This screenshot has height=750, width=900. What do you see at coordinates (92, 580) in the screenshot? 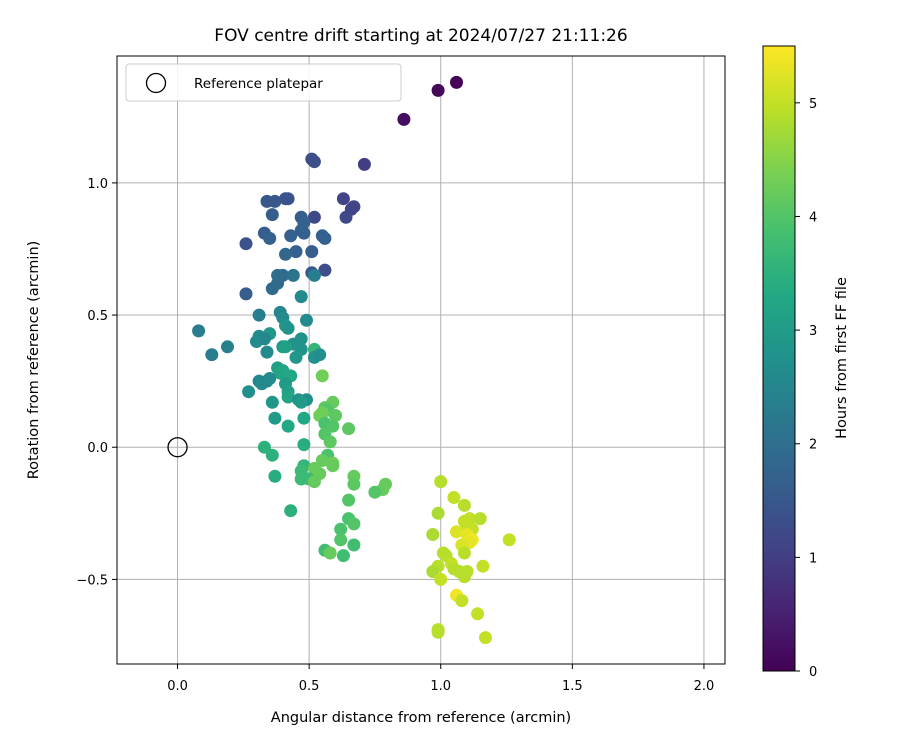
I see `y-tick-label: −0.5` at bounding box center [92, 580].